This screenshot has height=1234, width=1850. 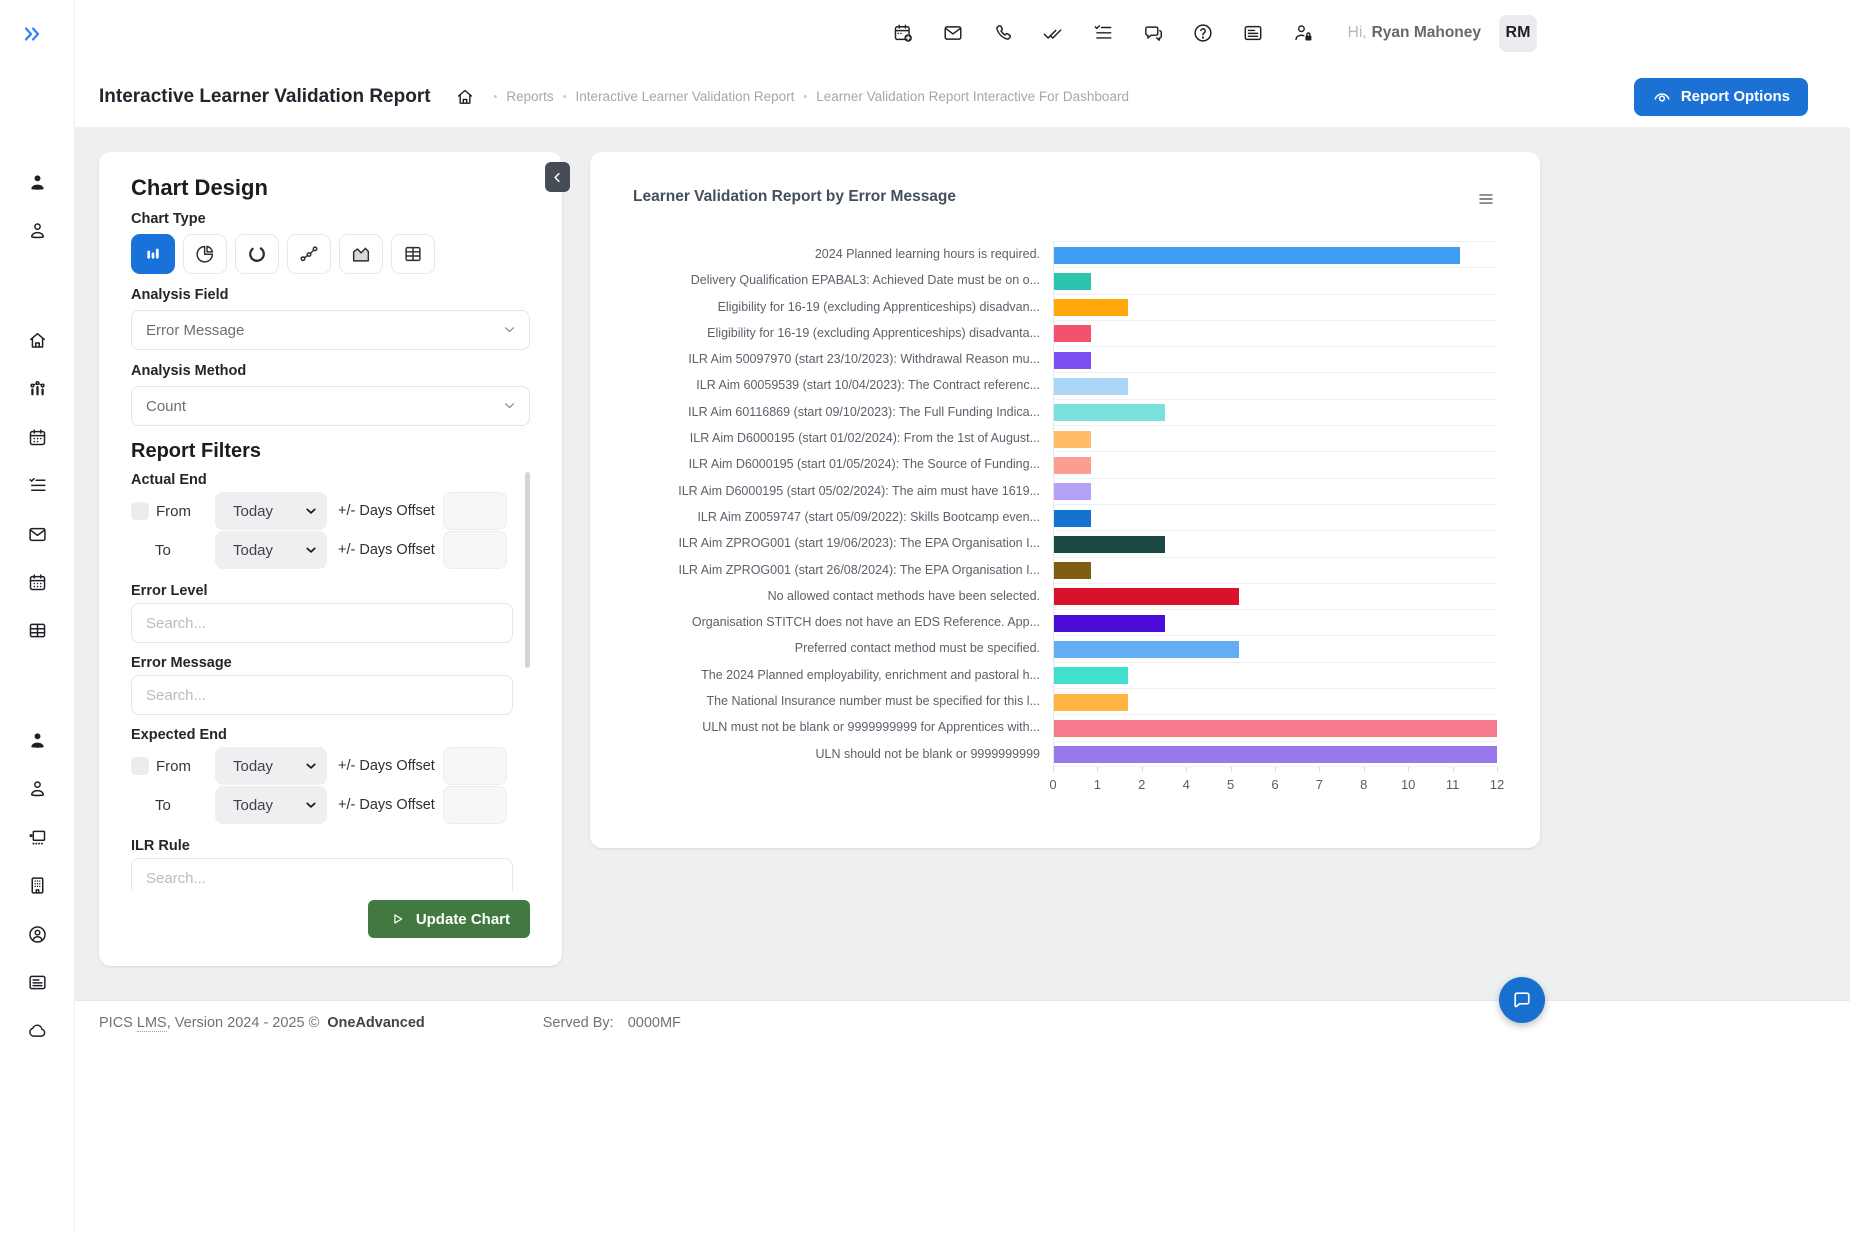 I want to click on help-circle-icon, so click(x=1203, y=33).